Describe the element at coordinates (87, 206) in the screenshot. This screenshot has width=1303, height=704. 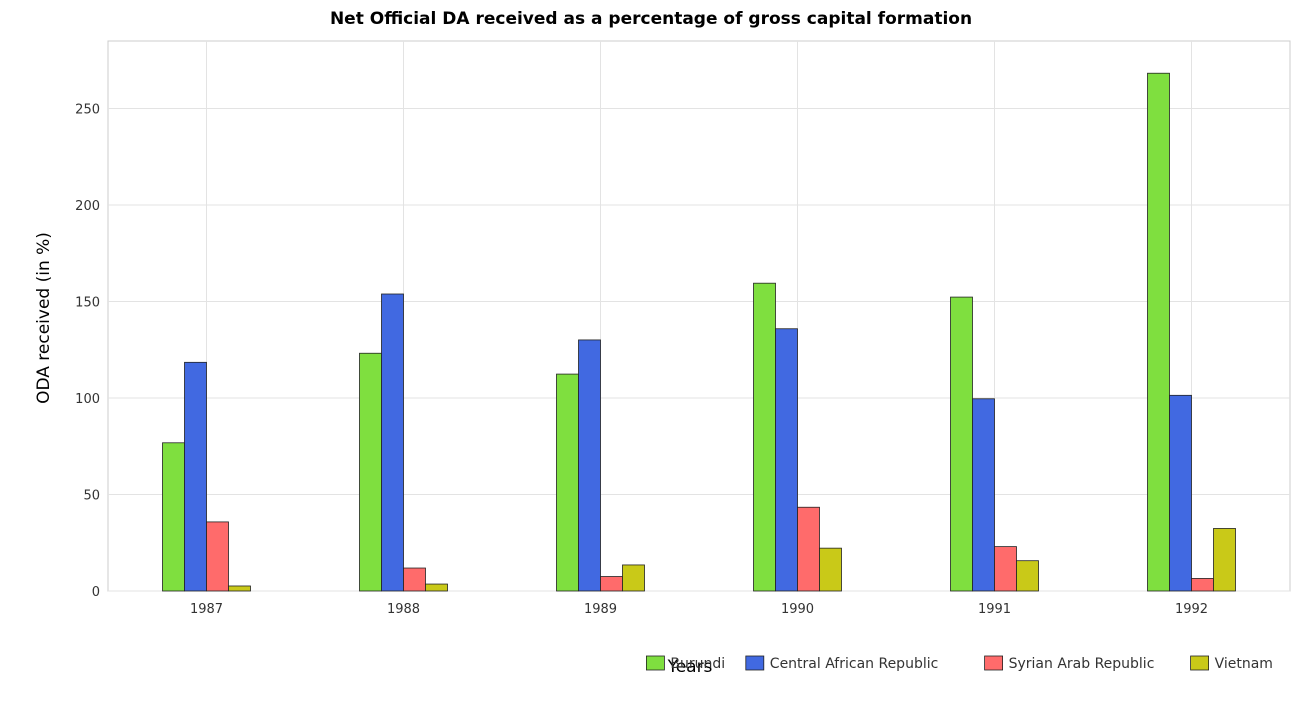
I see `y-tick-label: 200` at that location.